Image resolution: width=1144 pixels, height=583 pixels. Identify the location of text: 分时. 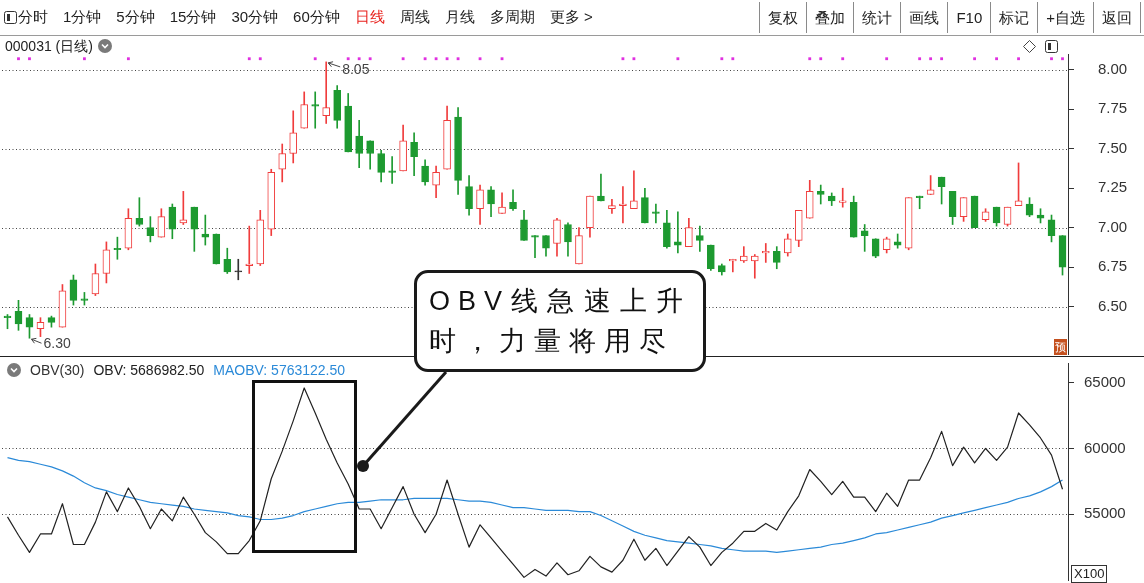
(33, 17).